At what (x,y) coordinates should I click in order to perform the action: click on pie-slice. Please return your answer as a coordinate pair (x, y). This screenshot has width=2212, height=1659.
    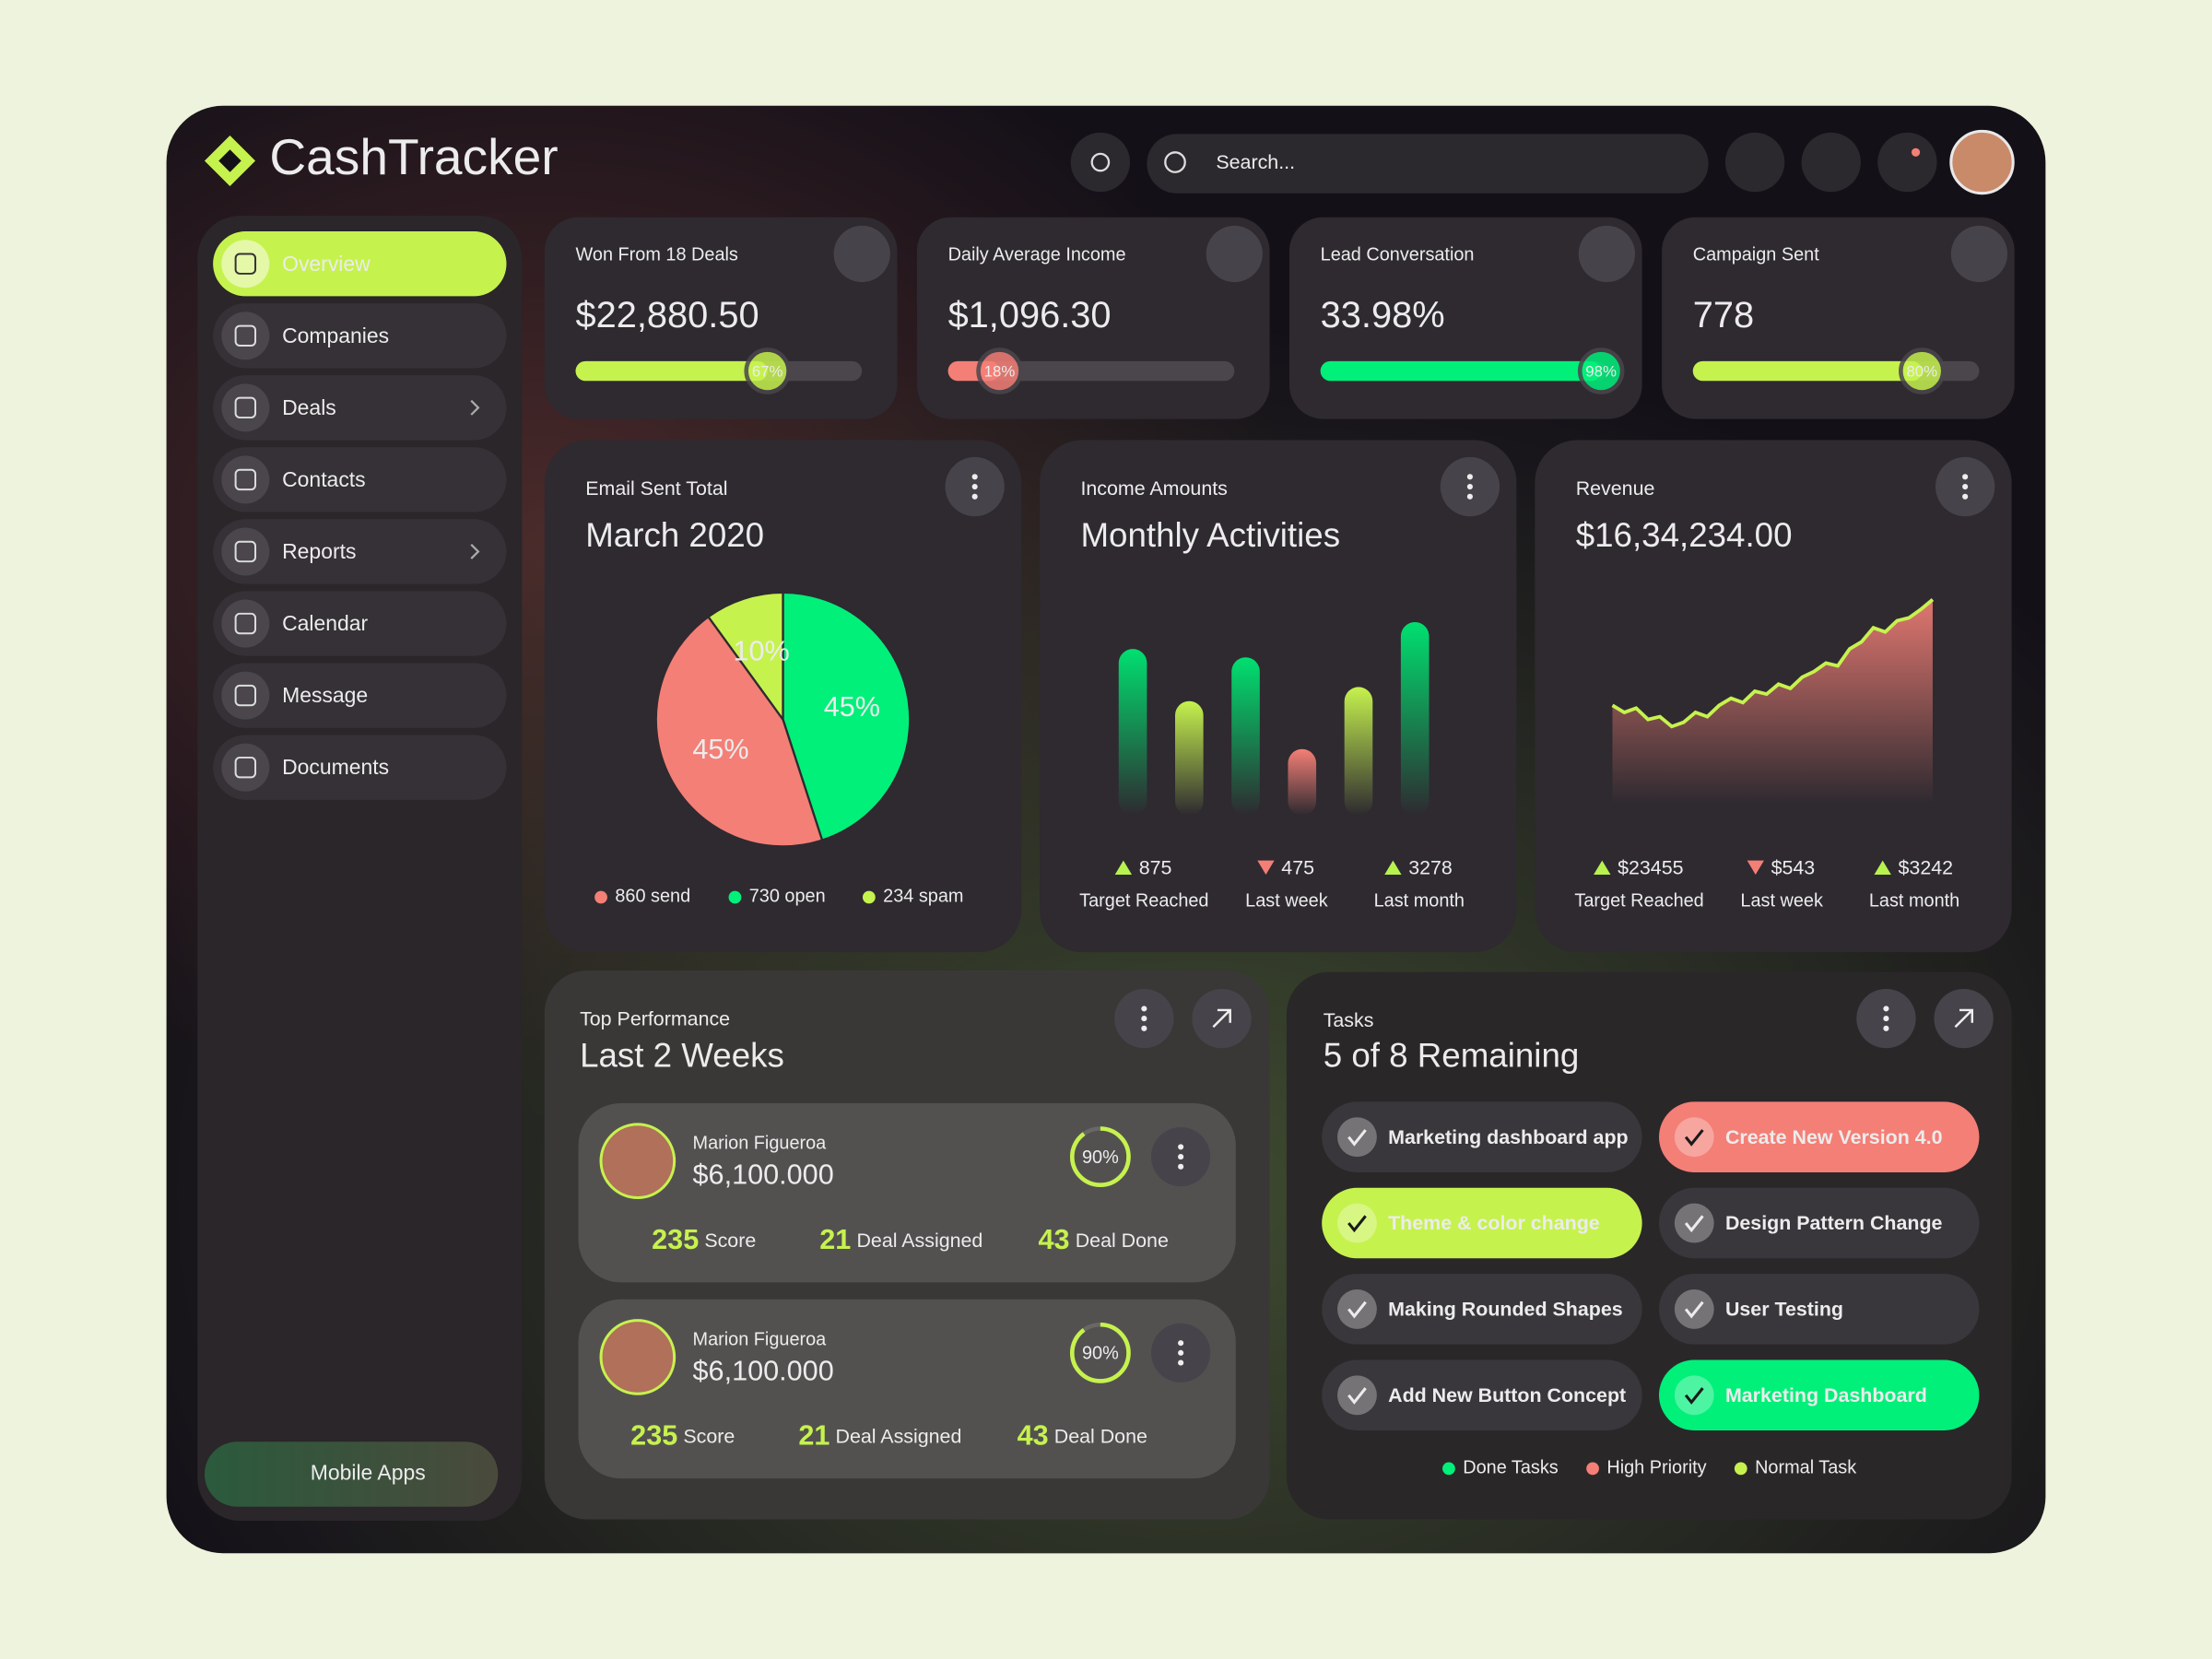
    Looking at the image, I should click on (847, 716).